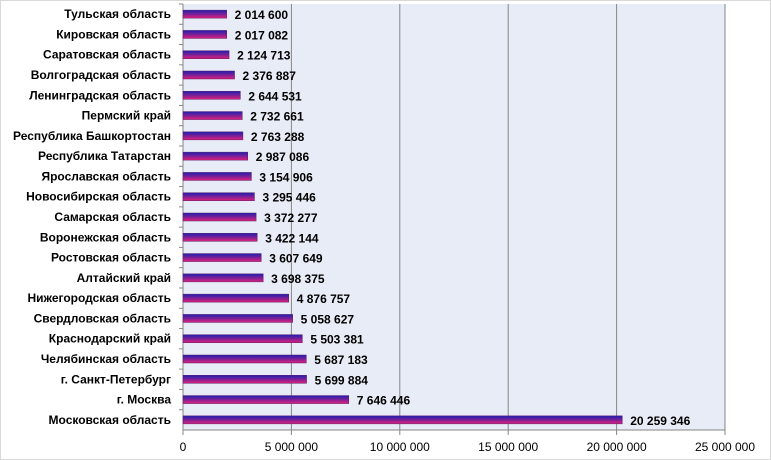 The image size is (771, 460). What do you see at coordinates (270, 76) in the screenshot?
I see `data-label: 2 376 887` at bounding box center [270, 76].